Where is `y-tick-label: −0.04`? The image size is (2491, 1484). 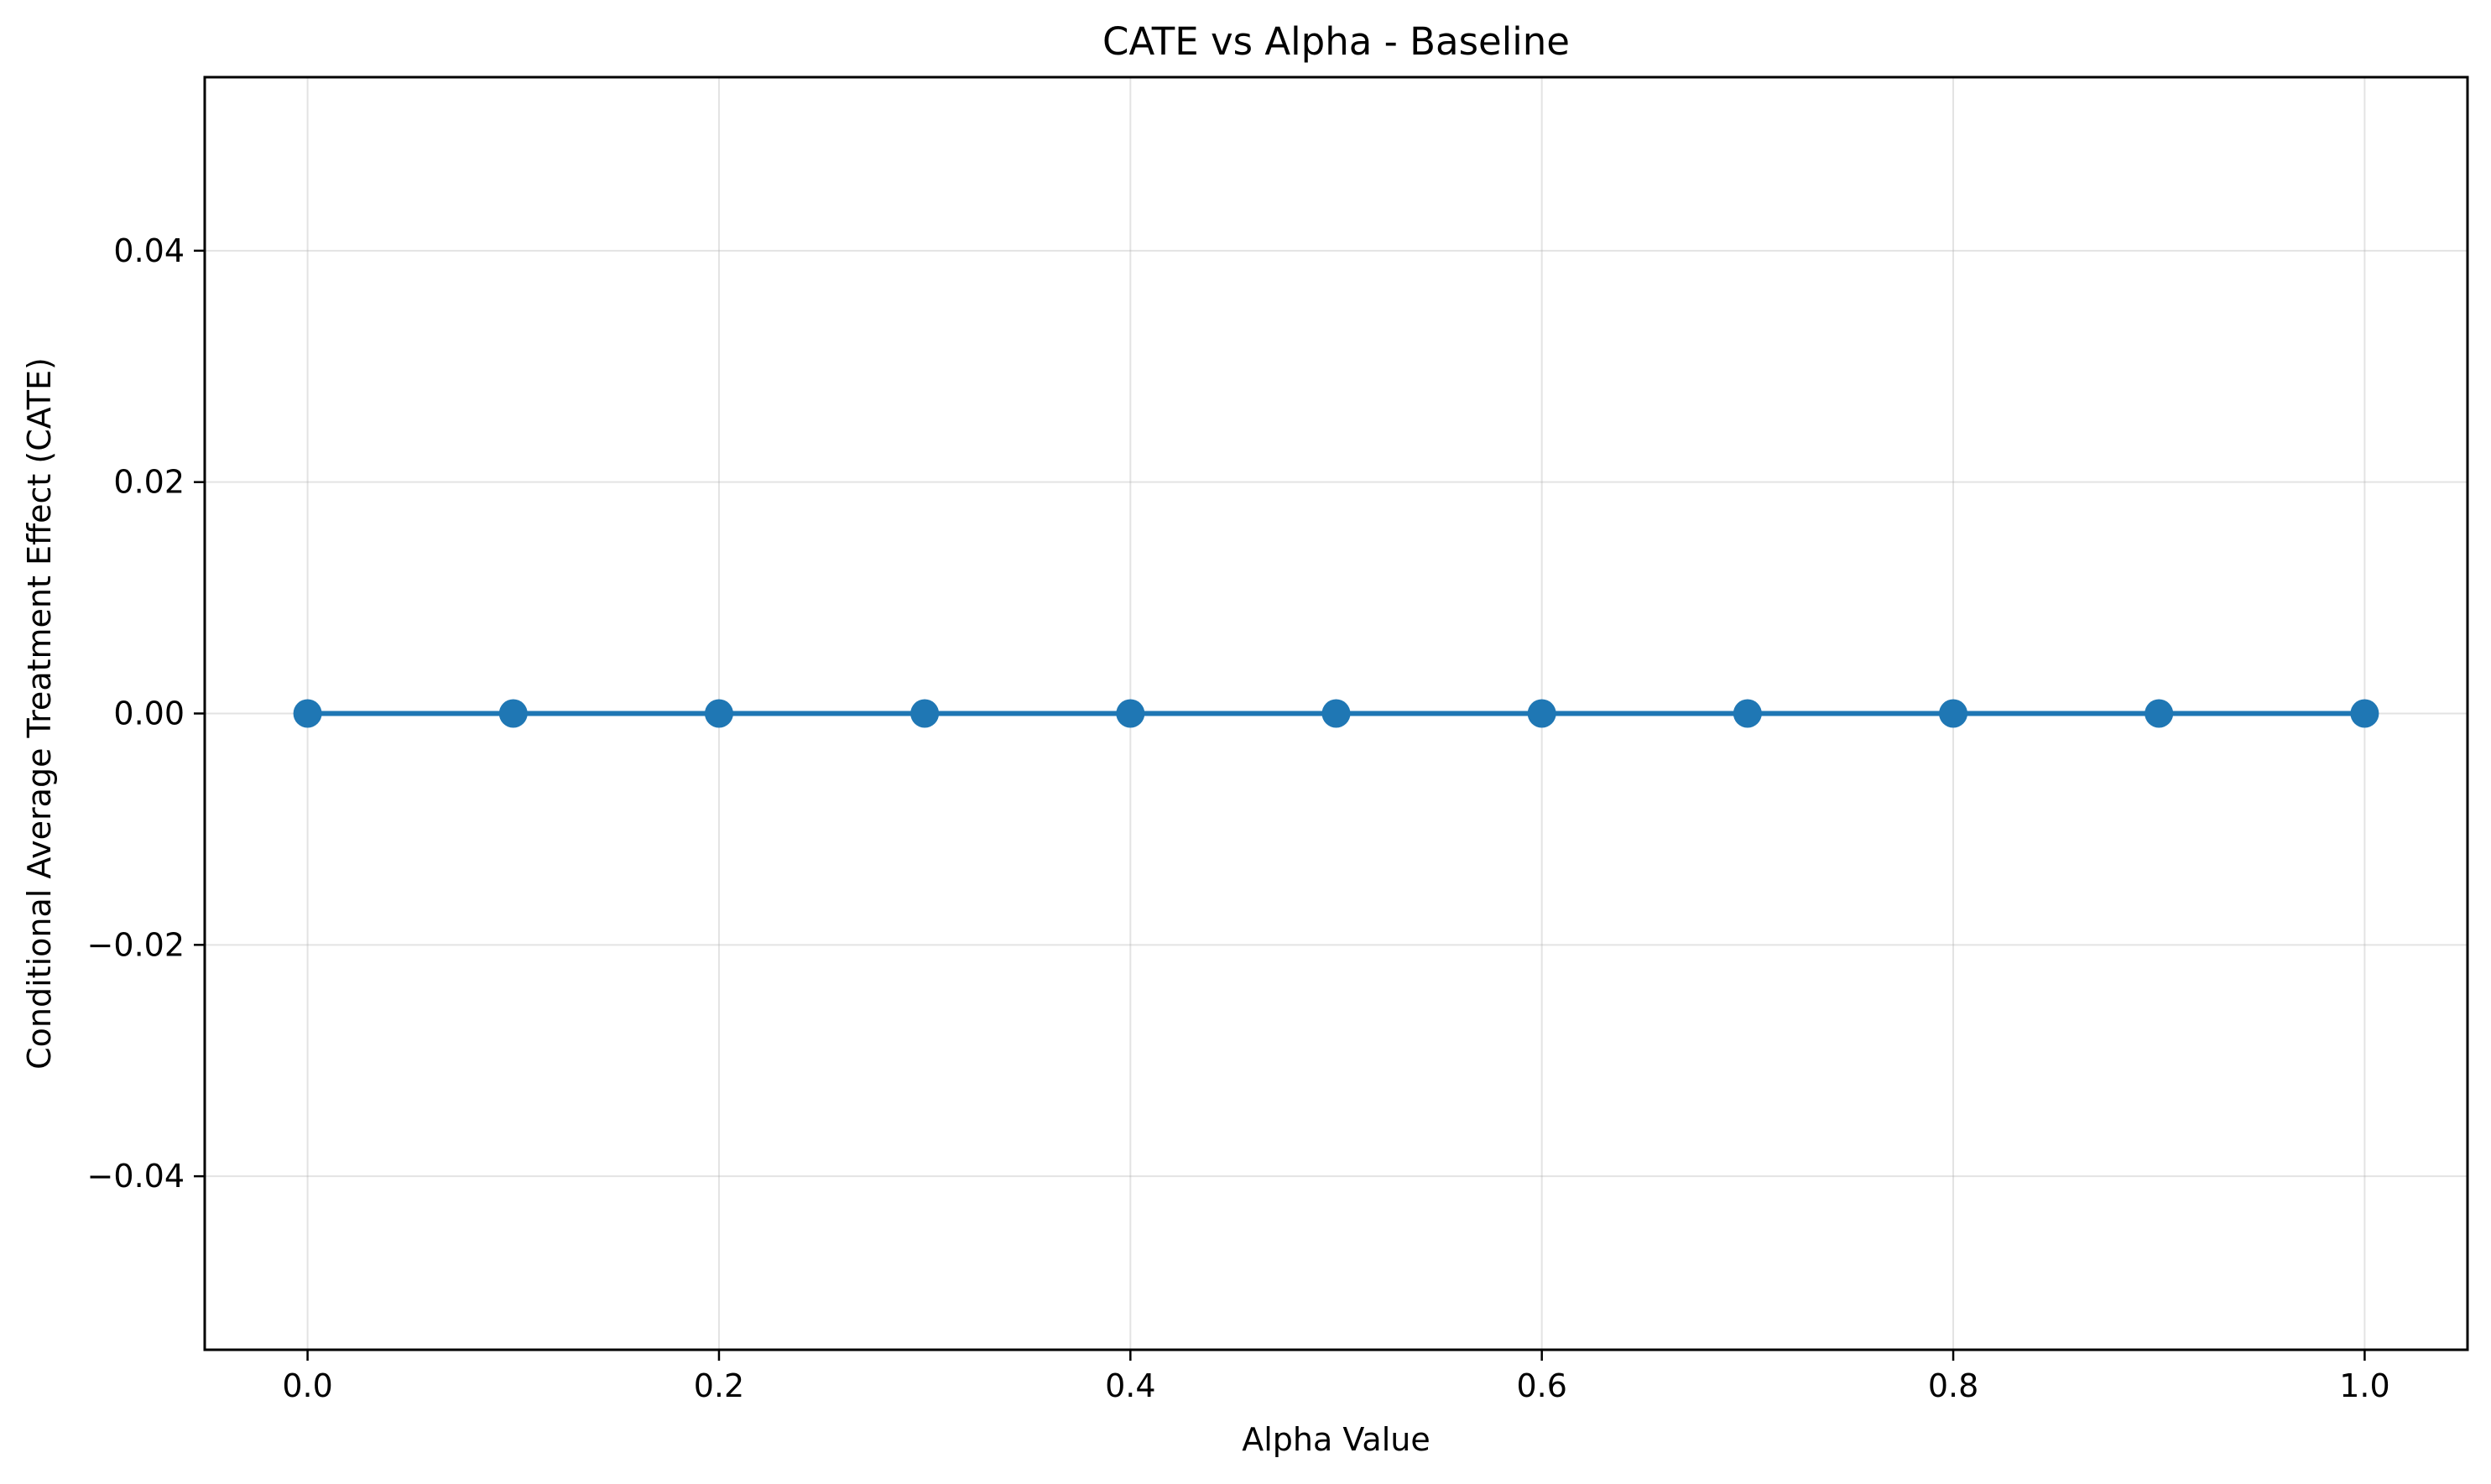 y-tick-label: −0.04 is located at coordinates (136, 1176).